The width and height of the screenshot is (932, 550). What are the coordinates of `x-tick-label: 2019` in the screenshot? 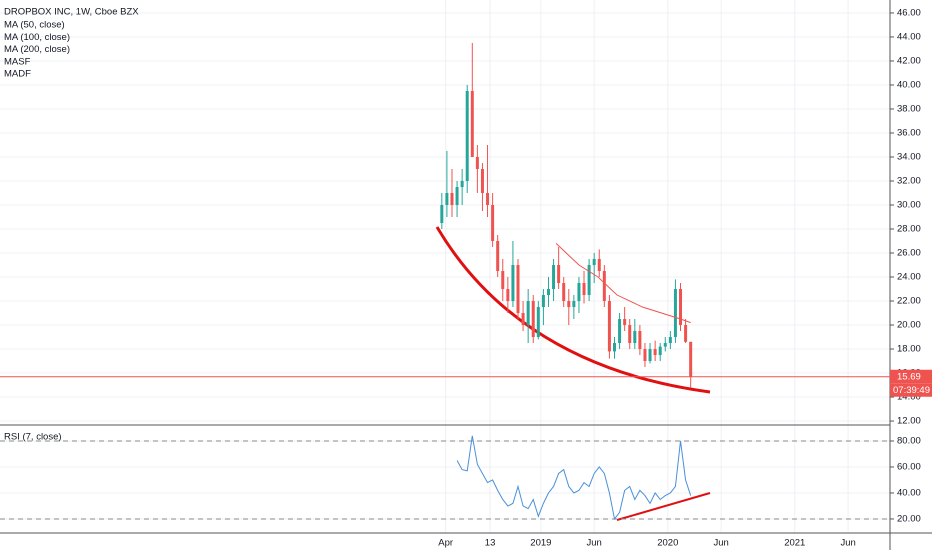 It's located at (540, 543).